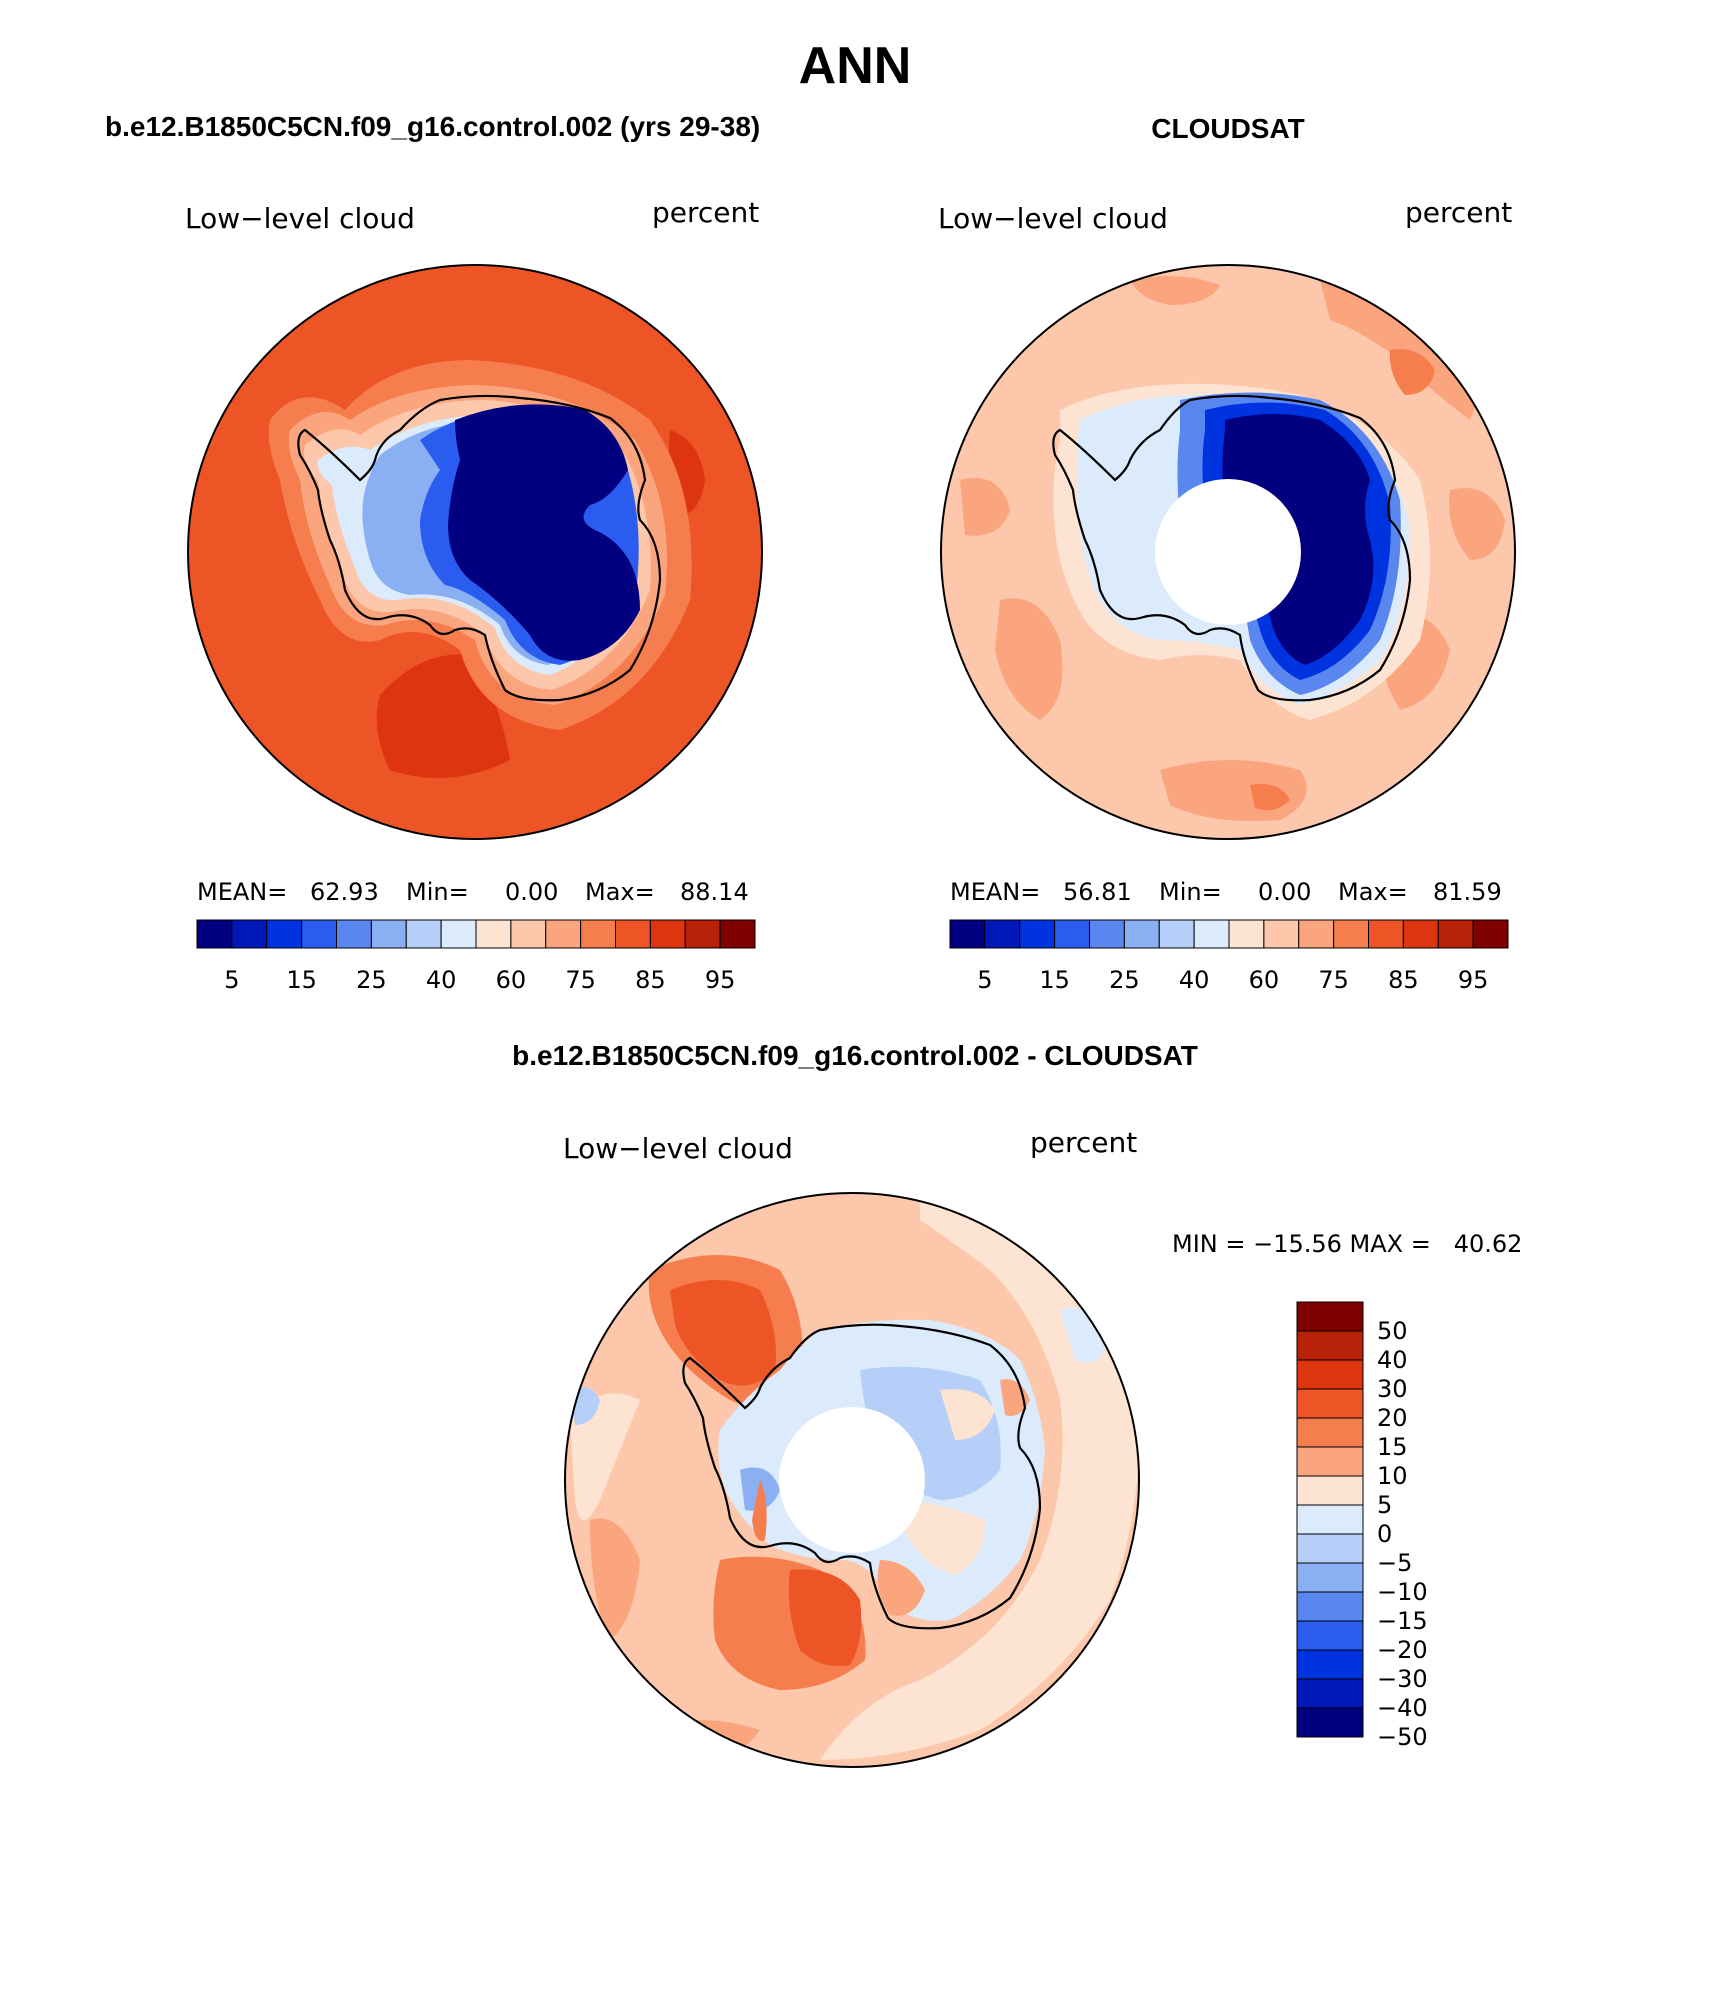  Describe the element at coordinates (1053, 218) in the screenshot. I see `panel-obs-variable: Low−level cloud` at that location.